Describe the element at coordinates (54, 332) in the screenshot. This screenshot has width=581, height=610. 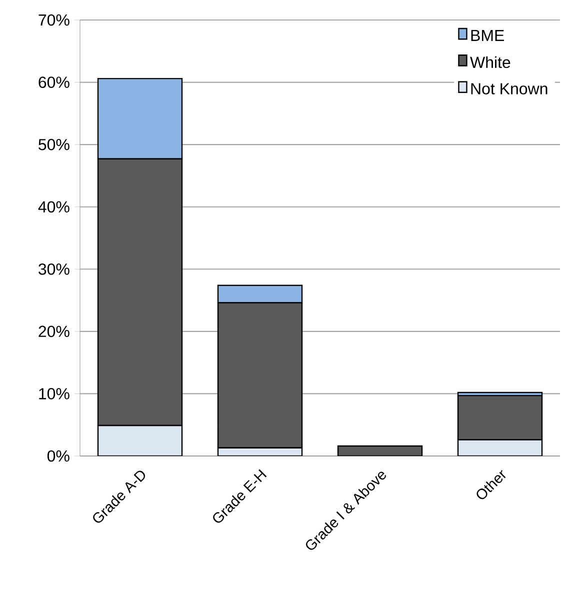
I see `y-tick-label: 20%` at that location.